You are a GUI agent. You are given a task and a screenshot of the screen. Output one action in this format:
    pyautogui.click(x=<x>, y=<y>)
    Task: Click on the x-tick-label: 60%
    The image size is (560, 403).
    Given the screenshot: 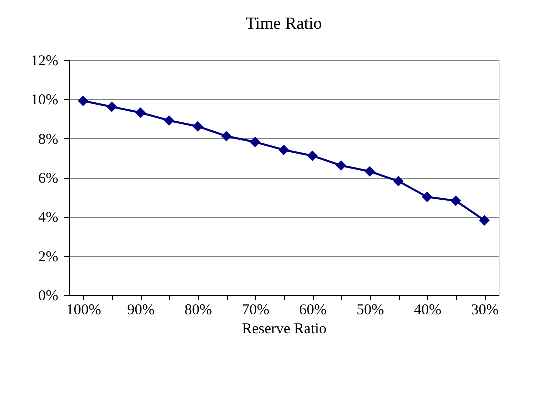 What is the action you would take?
    pyautogui.click(x=313, y=310)
    